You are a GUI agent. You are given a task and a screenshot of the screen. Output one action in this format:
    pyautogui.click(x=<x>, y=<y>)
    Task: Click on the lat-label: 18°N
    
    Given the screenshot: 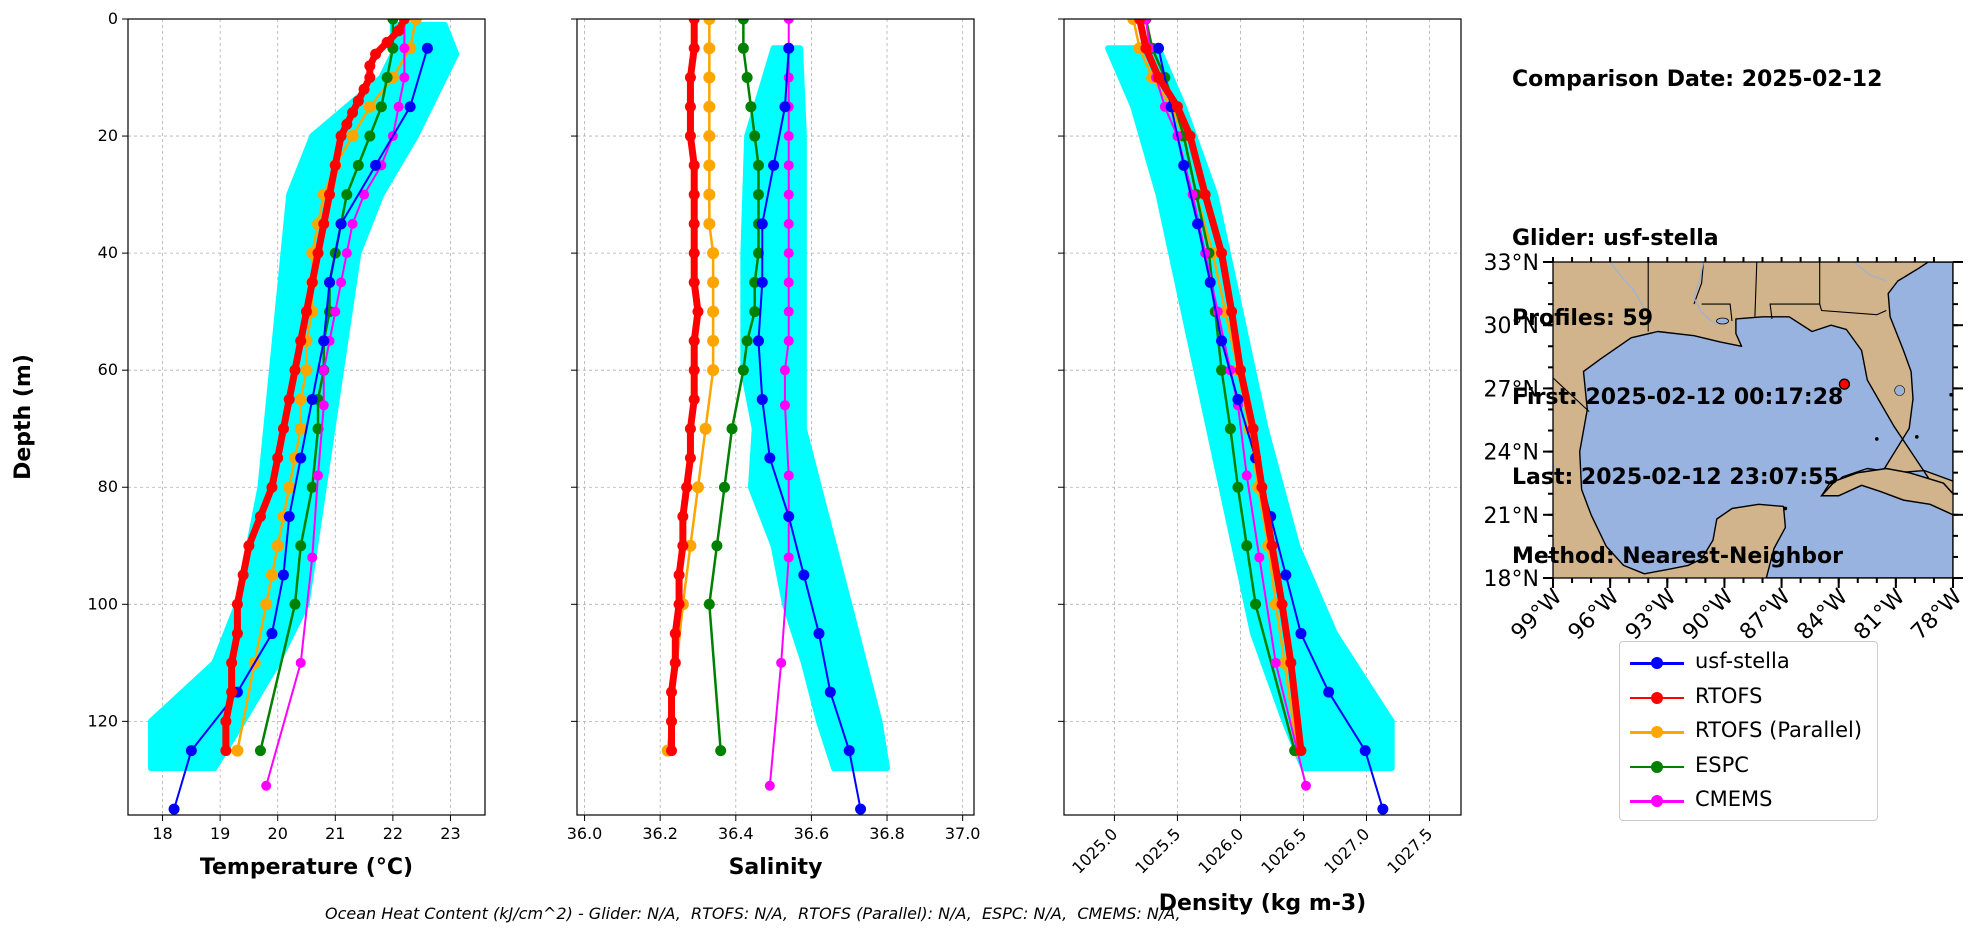 What is the action you would take?
    pyautogui.click(x=1511, y=579)
    